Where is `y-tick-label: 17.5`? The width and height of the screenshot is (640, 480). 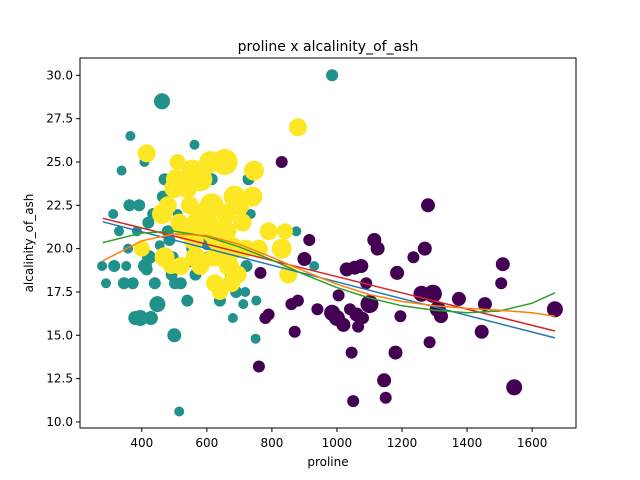
y-tick-label: 17.5 is located at coordinates (59, 292).